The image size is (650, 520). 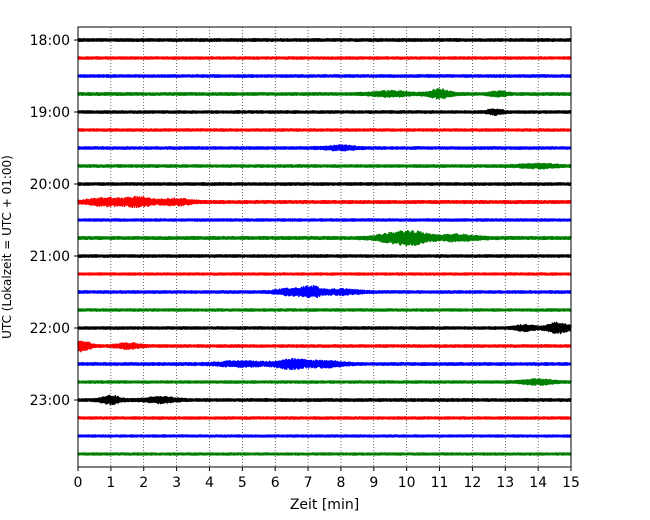 What do you see at coordinates (373, 483) in the screenshot?
I see `x-tick-label: 9` at bounding box center [373, 483].